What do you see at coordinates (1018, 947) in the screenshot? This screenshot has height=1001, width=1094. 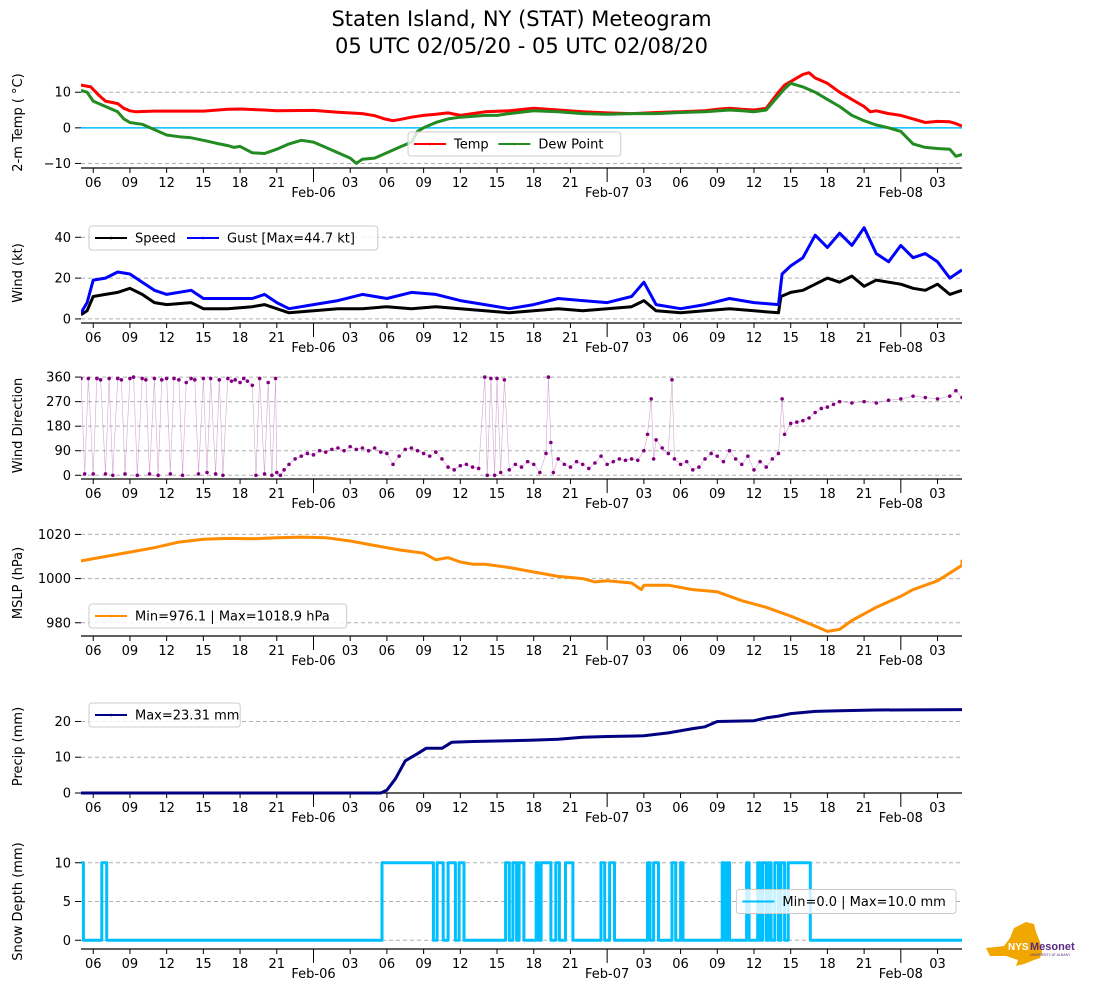 I see `logo-nys-text: NYS` at bounding box center [1018, 947].